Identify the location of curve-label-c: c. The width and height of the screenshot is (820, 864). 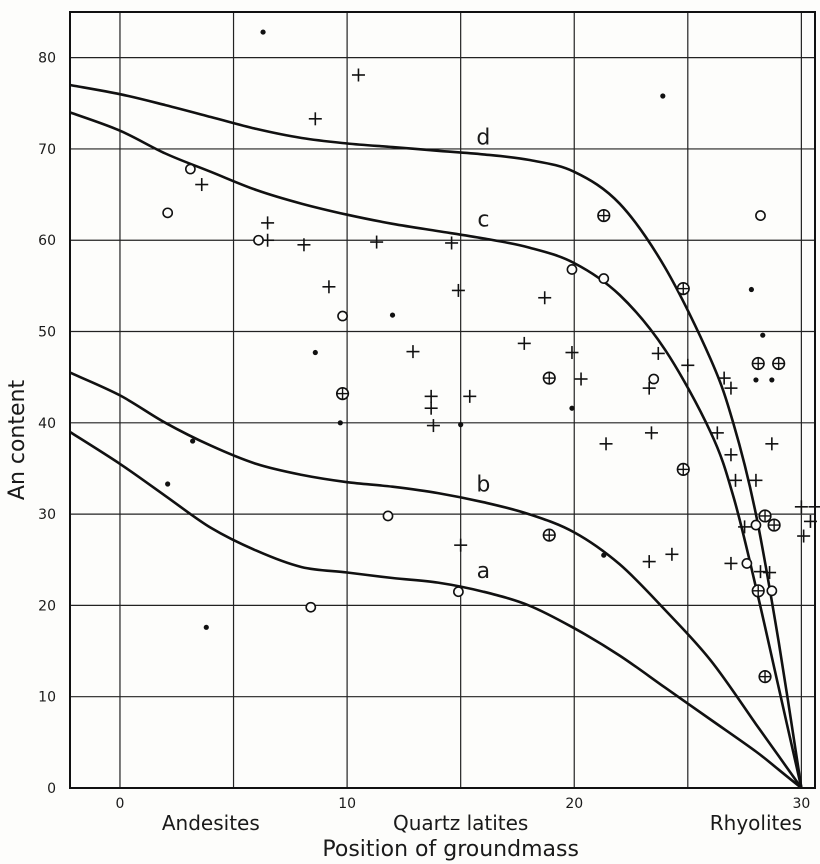
(483, 220).